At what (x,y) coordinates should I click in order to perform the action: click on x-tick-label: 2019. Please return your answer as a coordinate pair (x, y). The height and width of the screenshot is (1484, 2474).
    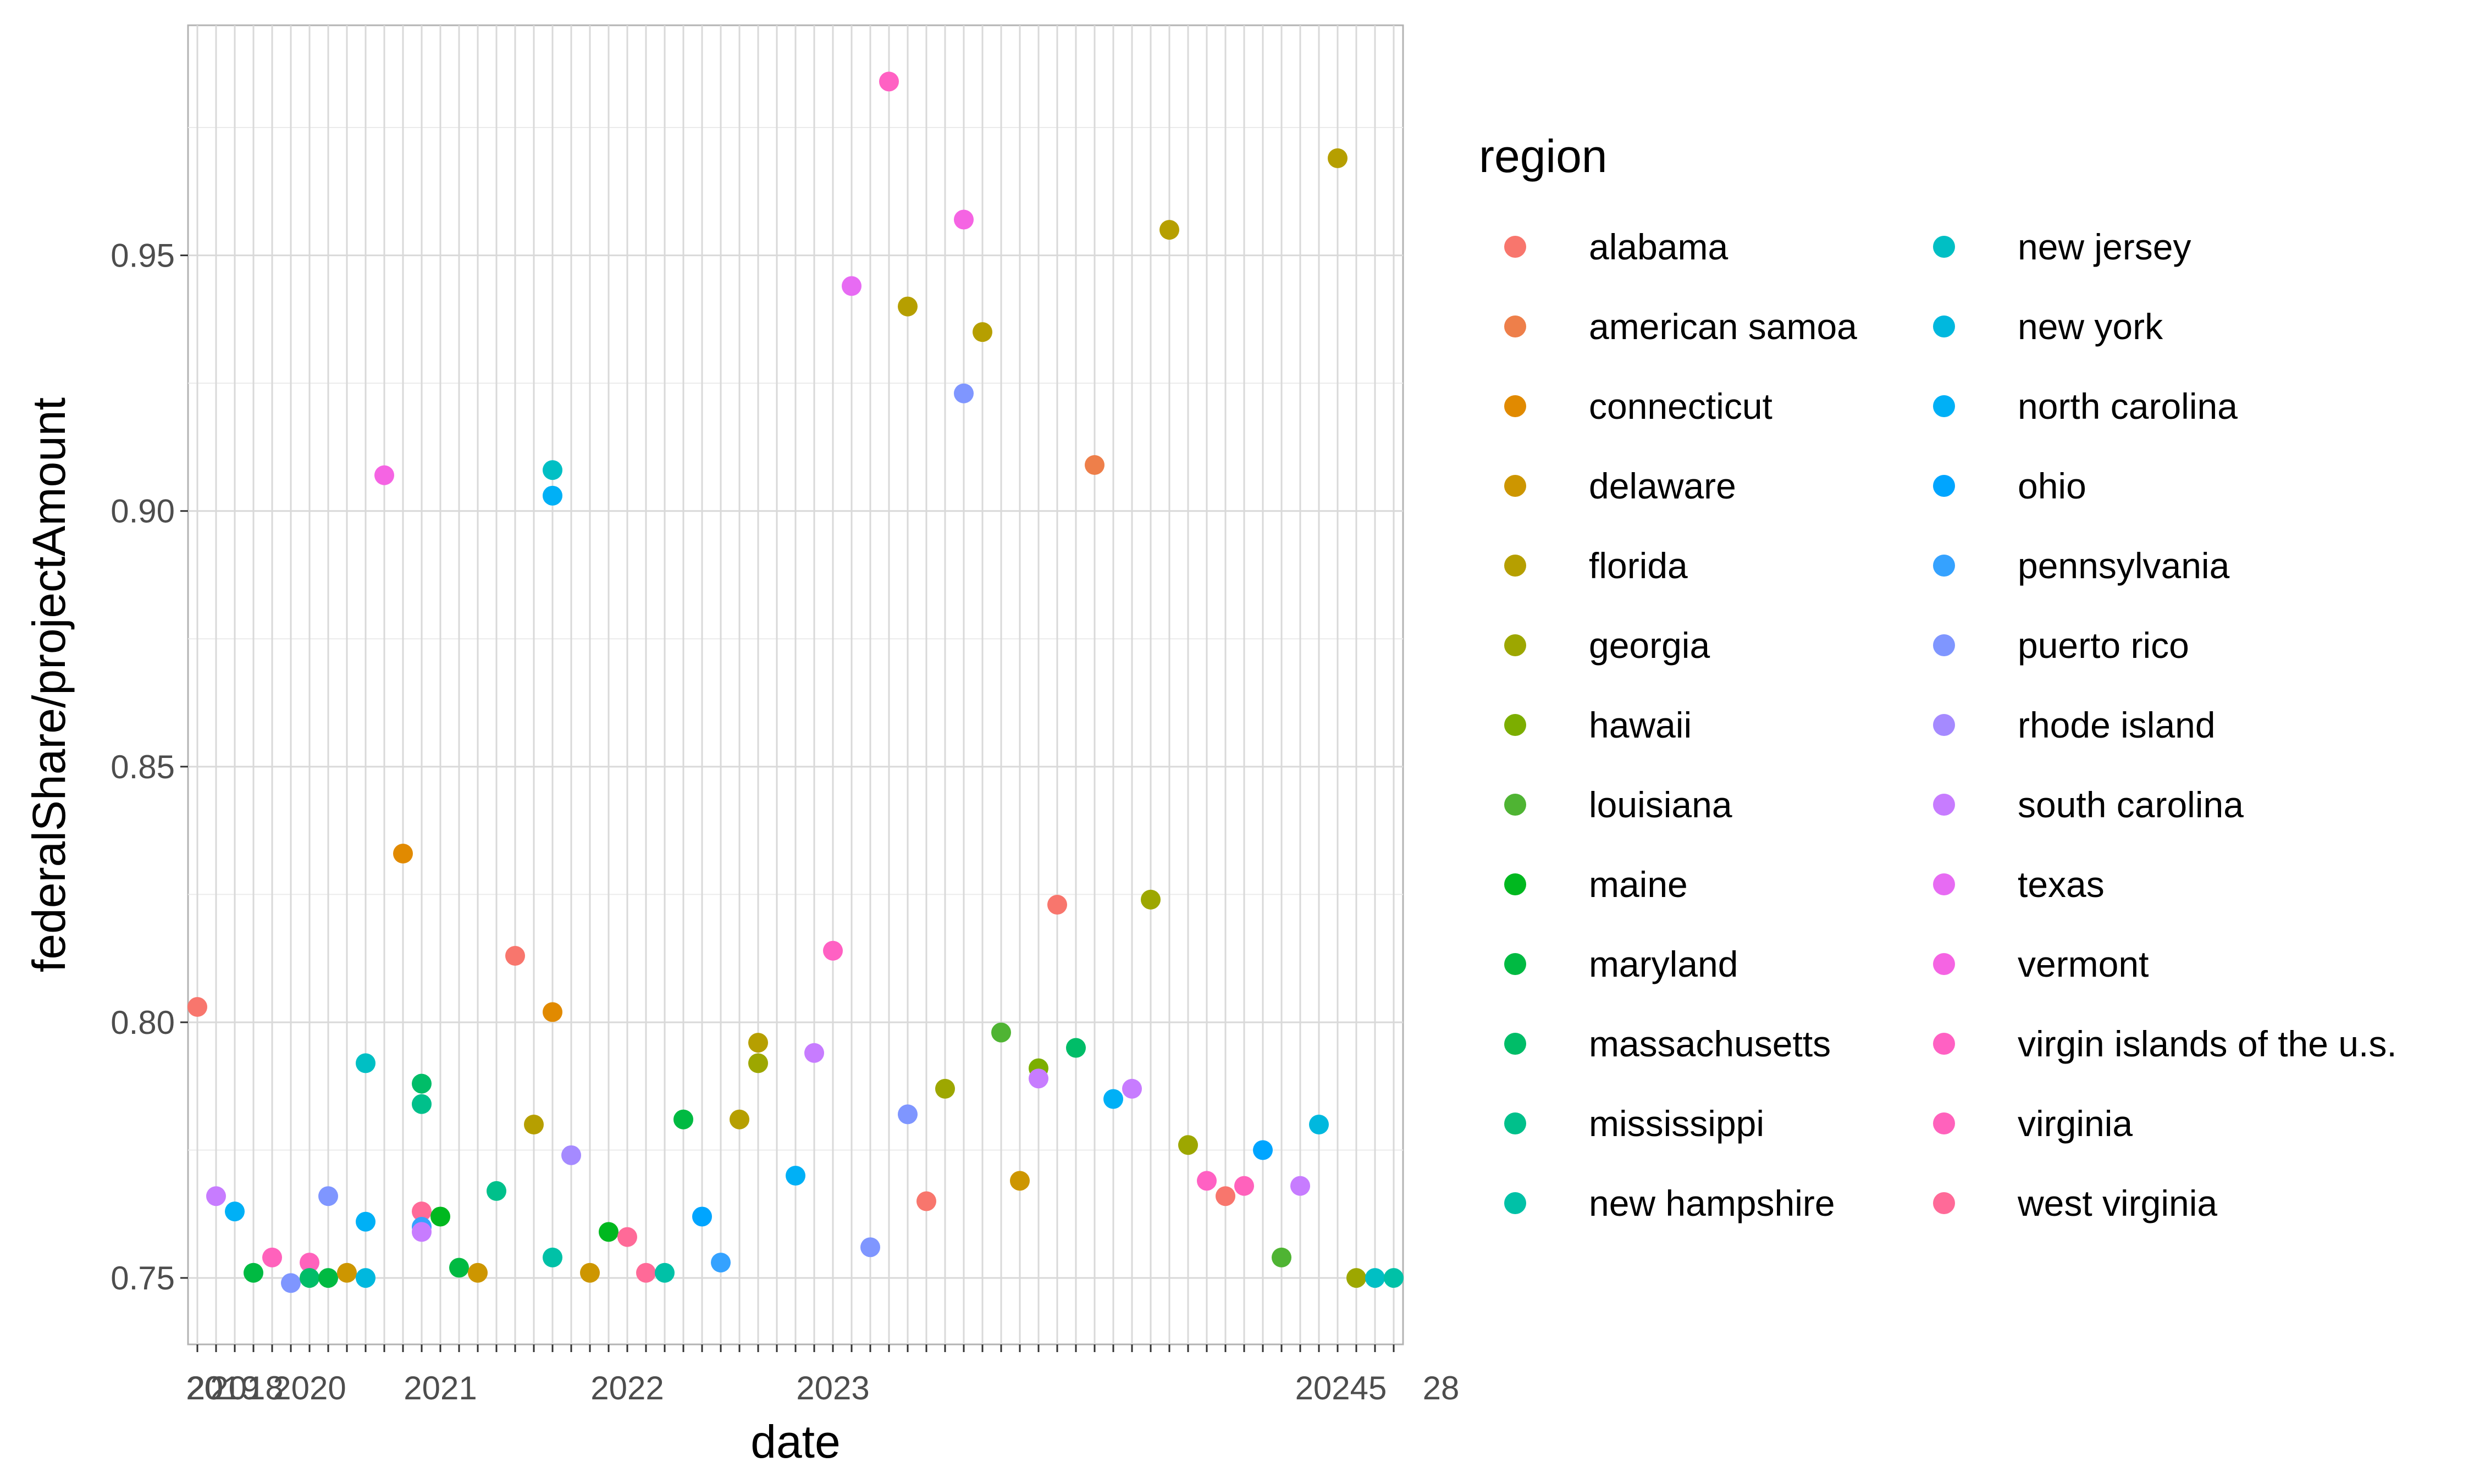
    Looking at the image, I should click on (223, 1388).